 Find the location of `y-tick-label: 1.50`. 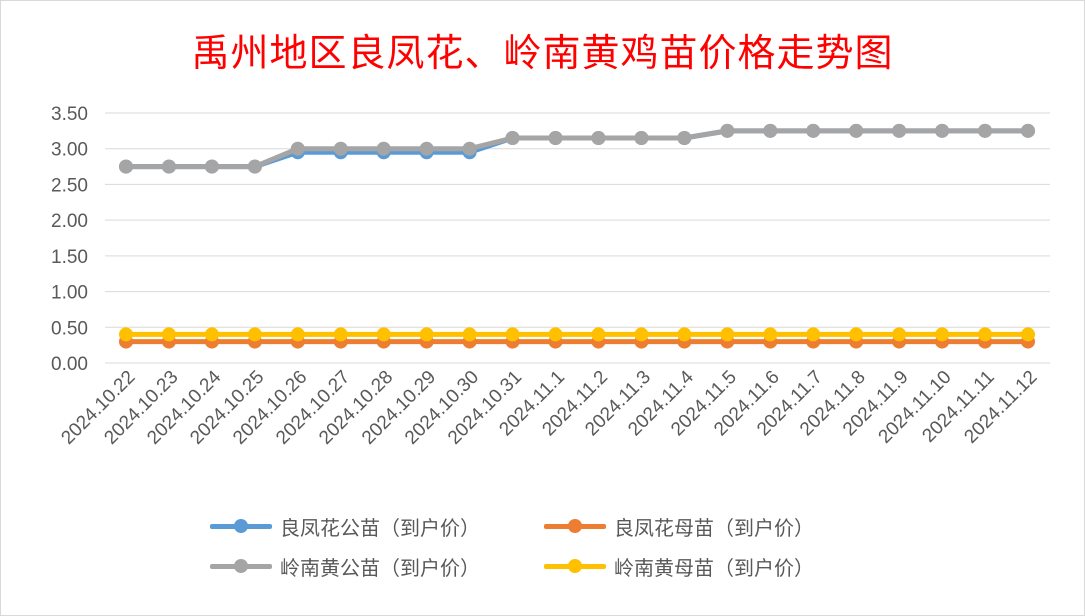

y-tick-label: 1.50 is located at coordinates (69, 257).